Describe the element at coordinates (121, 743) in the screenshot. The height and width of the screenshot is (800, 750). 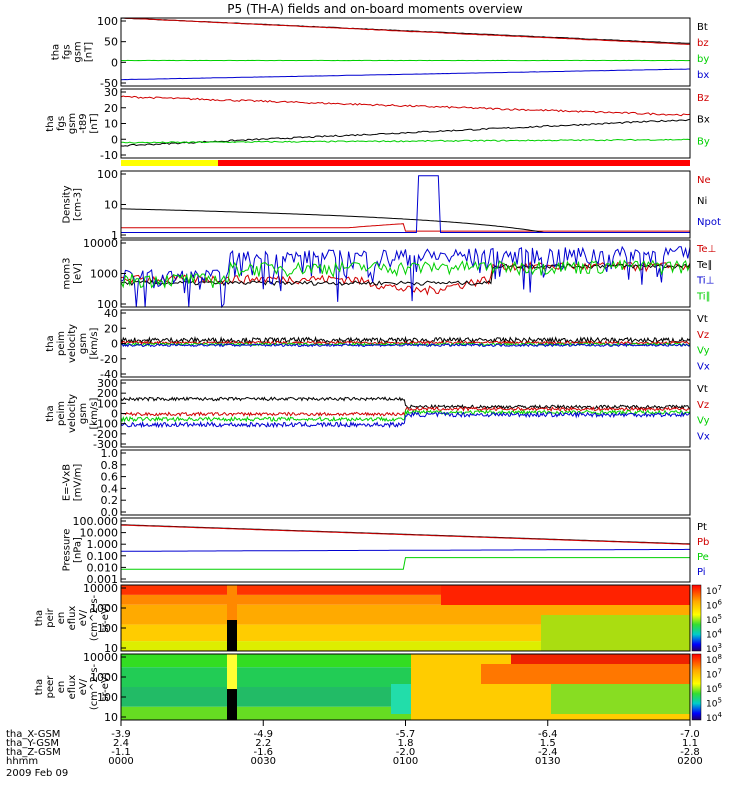
I see `x-tick-label: 2.4` at that location.